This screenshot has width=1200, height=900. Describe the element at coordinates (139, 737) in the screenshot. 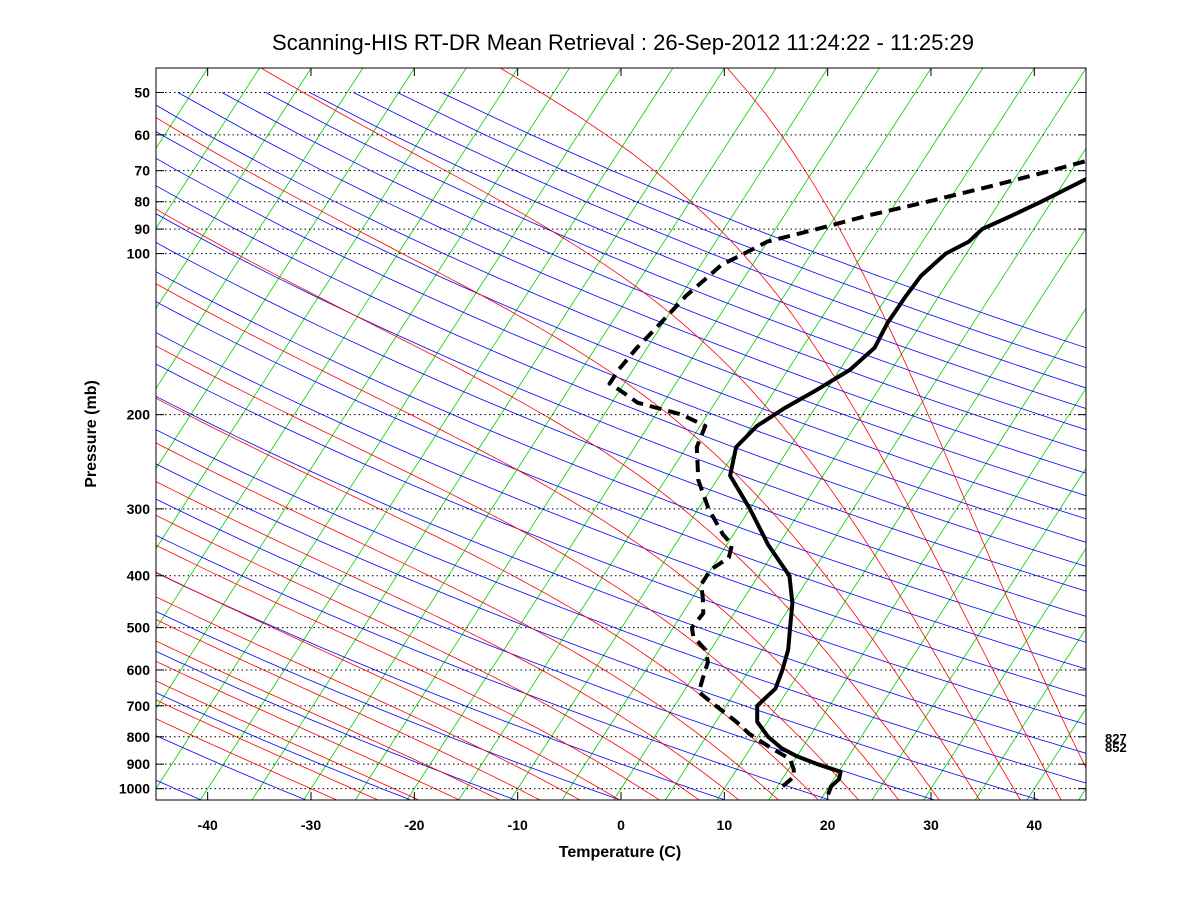

I see `y-tick-label: 800` at that location.